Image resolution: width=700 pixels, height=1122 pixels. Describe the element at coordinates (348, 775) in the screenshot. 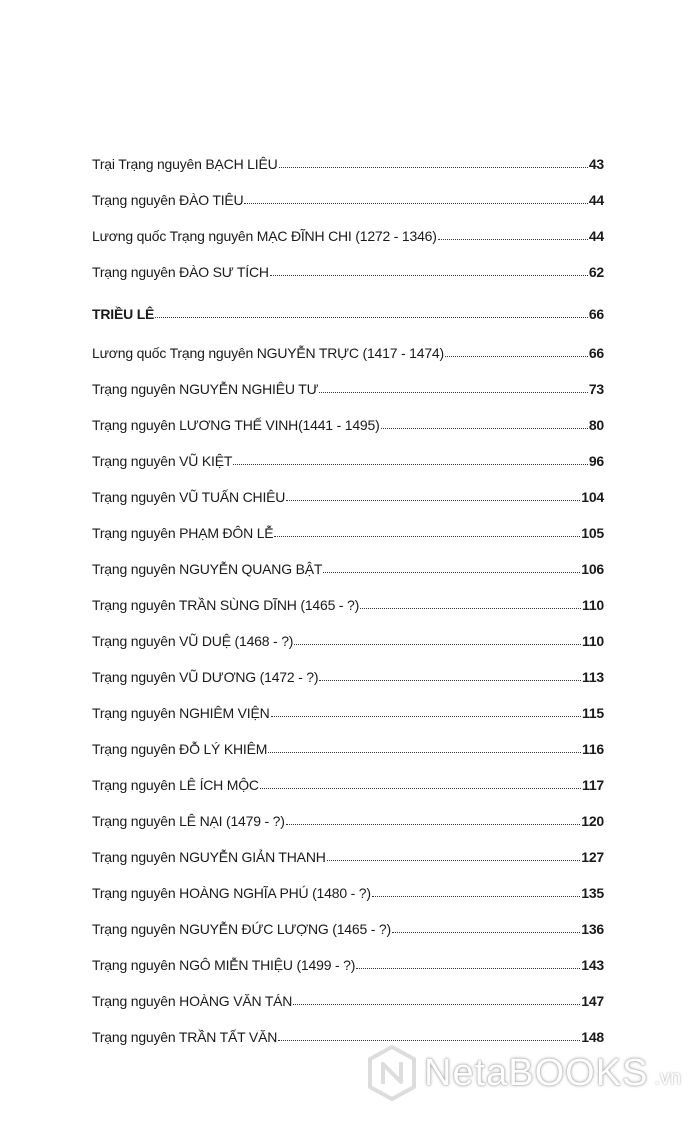

I see `toc-entry: Trạng nguyên LÊ ÍCH MỘC 117` at that location.